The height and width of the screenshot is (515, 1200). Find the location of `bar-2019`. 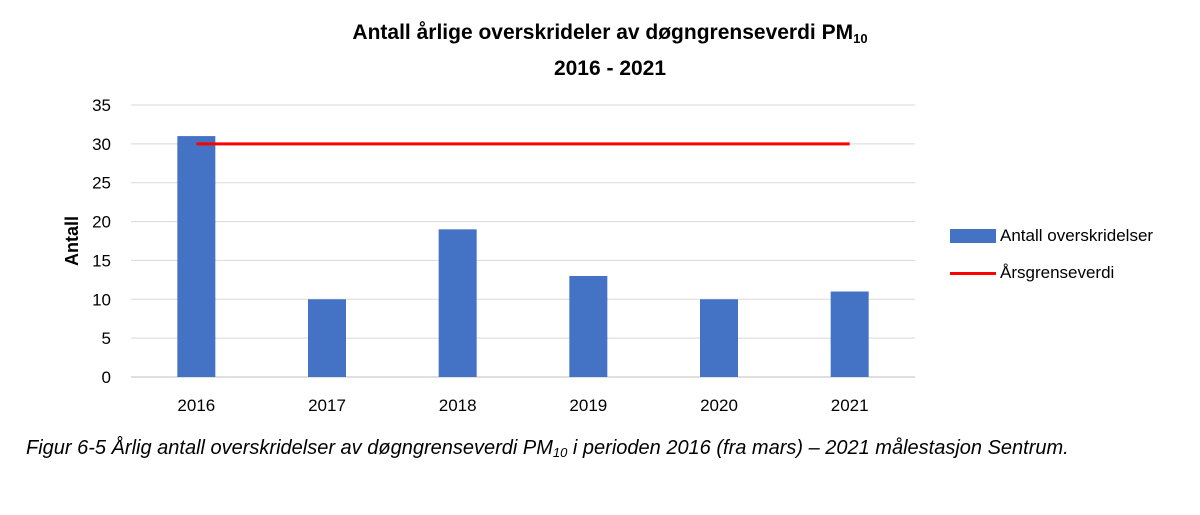

bar-2019 is located at coordinates (588, 326).